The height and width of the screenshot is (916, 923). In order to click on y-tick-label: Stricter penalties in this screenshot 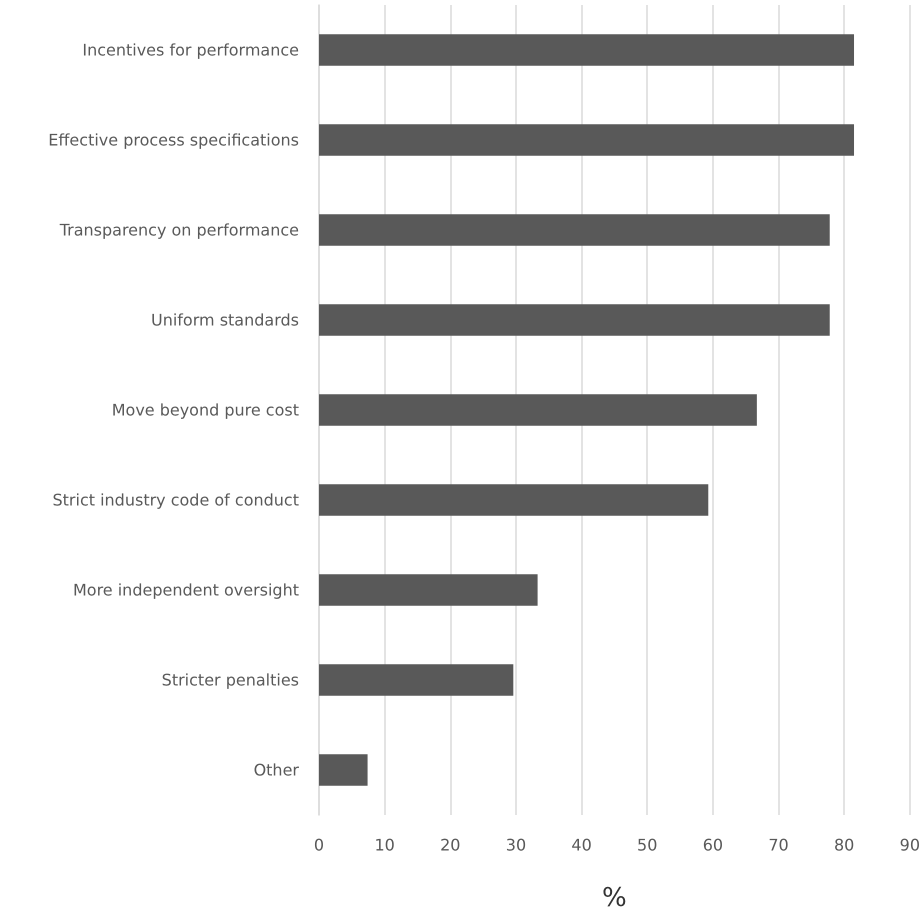, I will do `click(230, 680)`.